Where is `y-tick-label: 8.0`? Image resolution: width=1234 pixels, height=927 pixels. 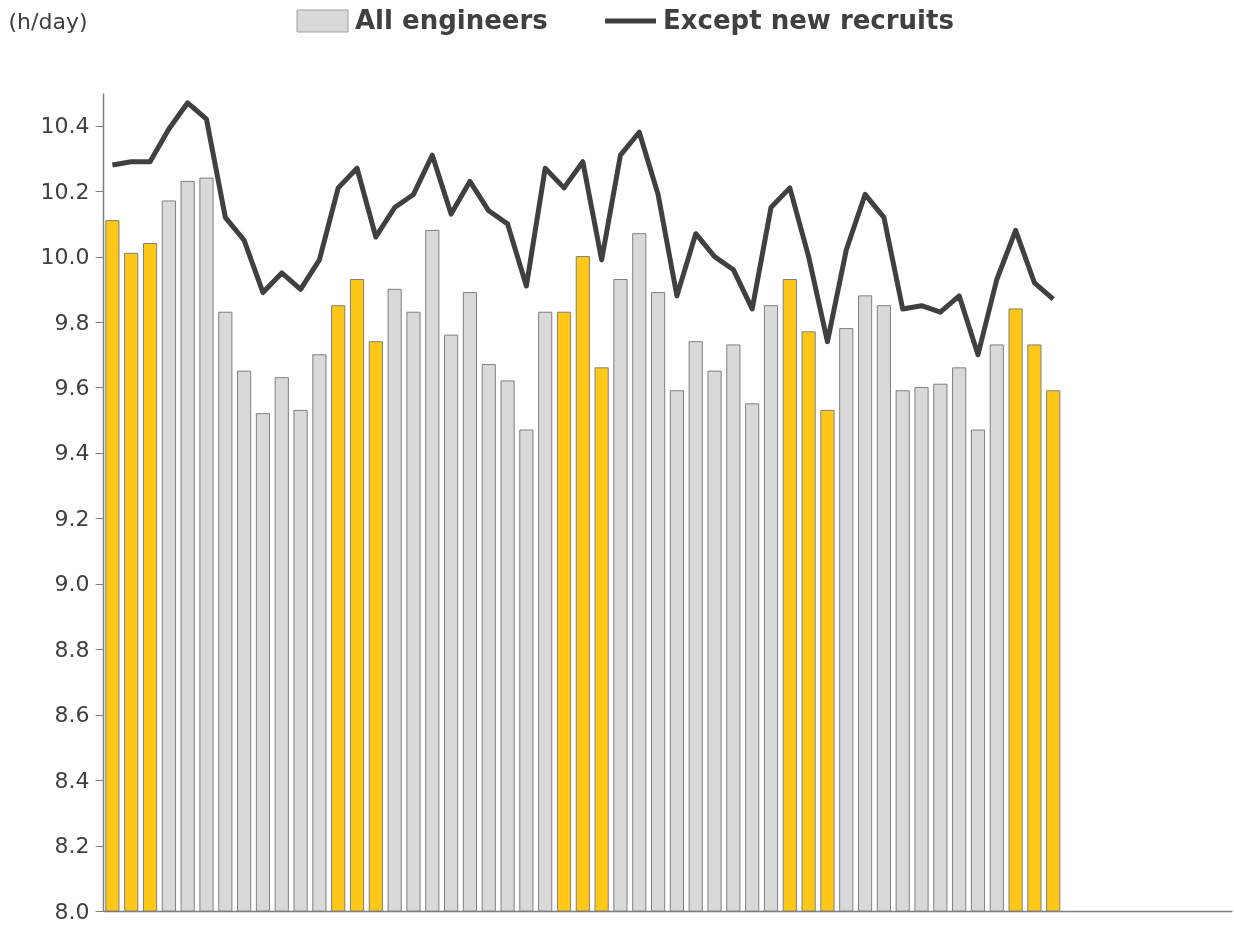 y-tick-label: 8.0 is located at coordinates (72, 911).